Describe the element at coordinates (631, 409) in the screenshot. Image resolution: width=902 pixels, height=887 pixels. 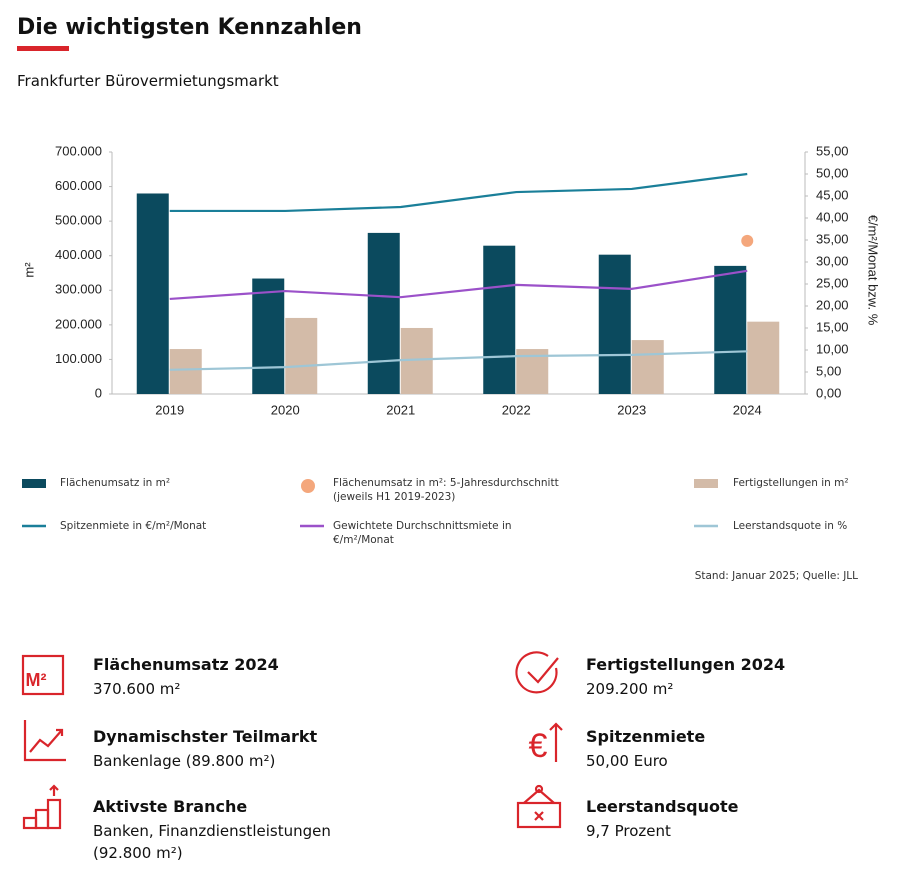
I see `x-tick-label: 2023` at that location.